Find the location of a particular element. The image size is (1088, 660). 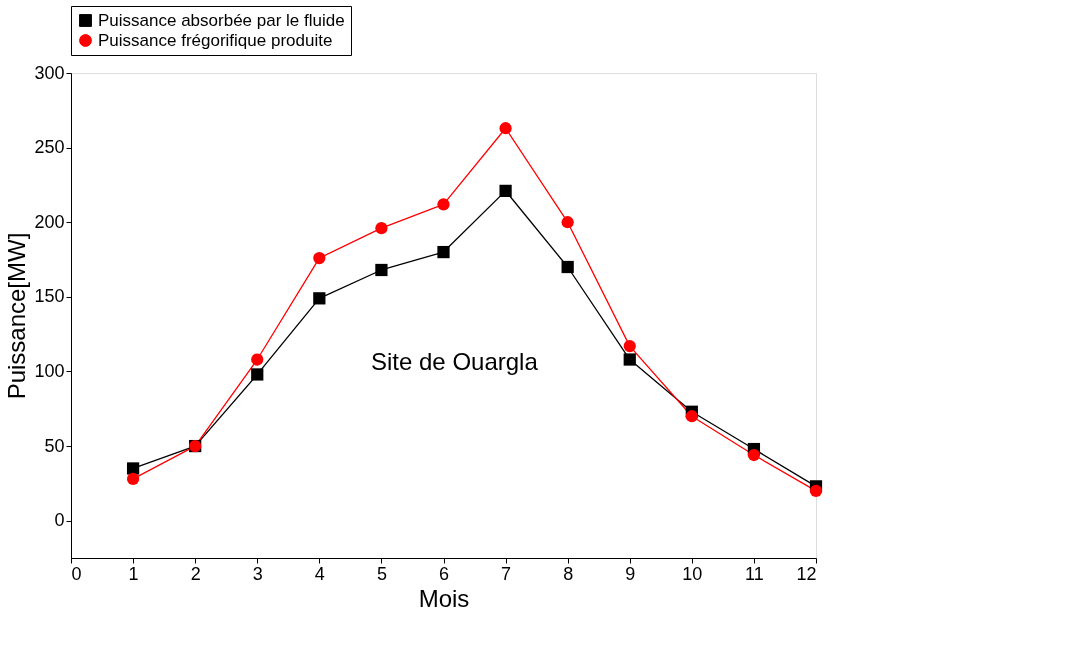

y-axis-title: Puissance[MW] is located at coordinates (17, 316).